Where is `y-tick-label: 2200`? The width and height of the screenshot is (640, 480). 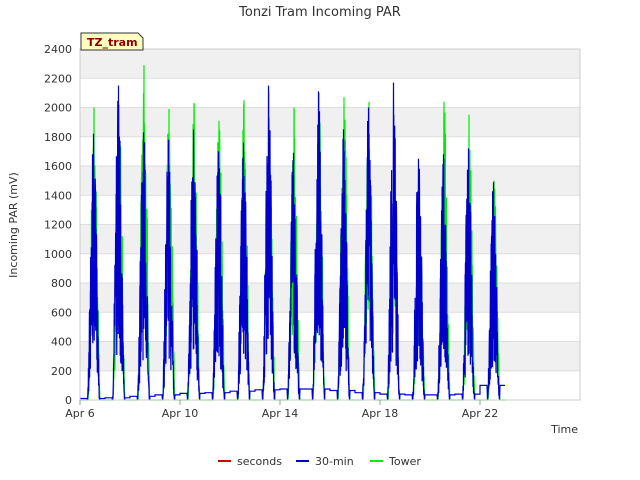 y-tick-label: 2200 is located at coordinates (58, 78).